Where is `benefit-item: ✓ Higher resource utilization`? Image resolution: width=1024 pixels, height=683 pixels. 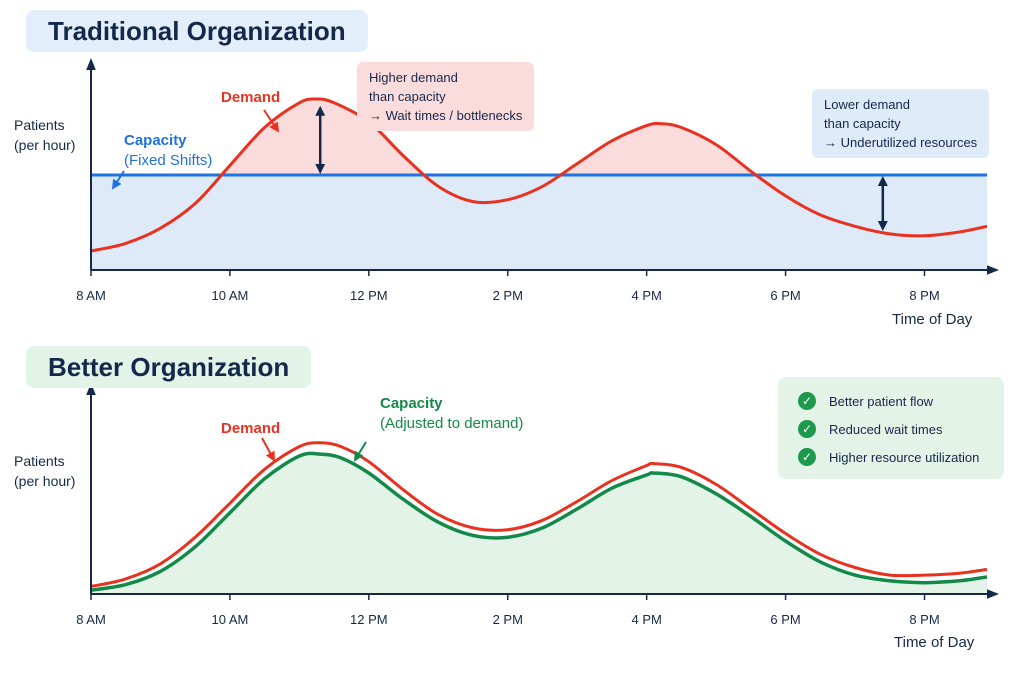 benefit-item: ✓ Higher resource utilization is located at coordinates (888, 457).